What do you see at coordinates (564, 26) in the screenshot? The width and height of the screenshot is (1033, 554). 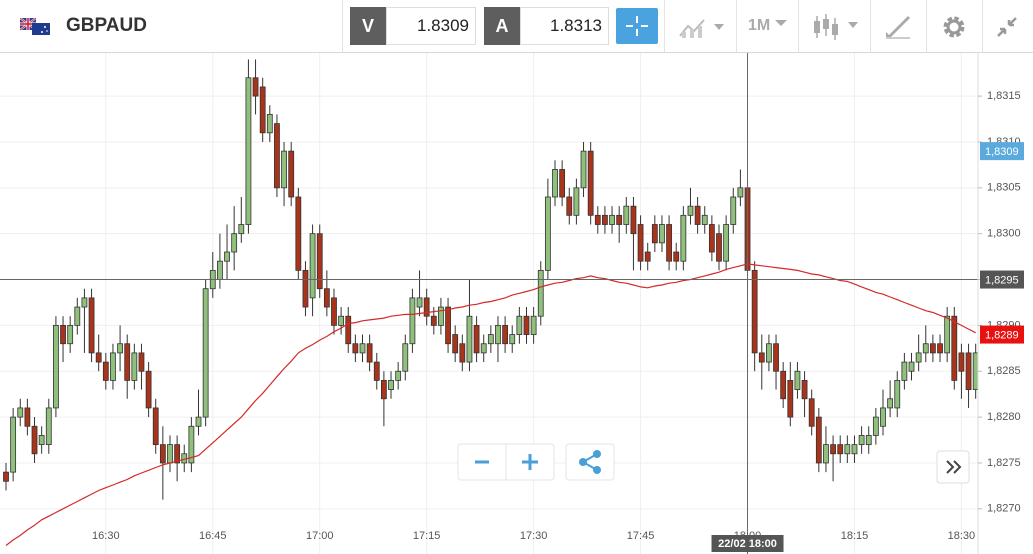 I see `ask-price: 1.8313` at bounding box center [564, 26].